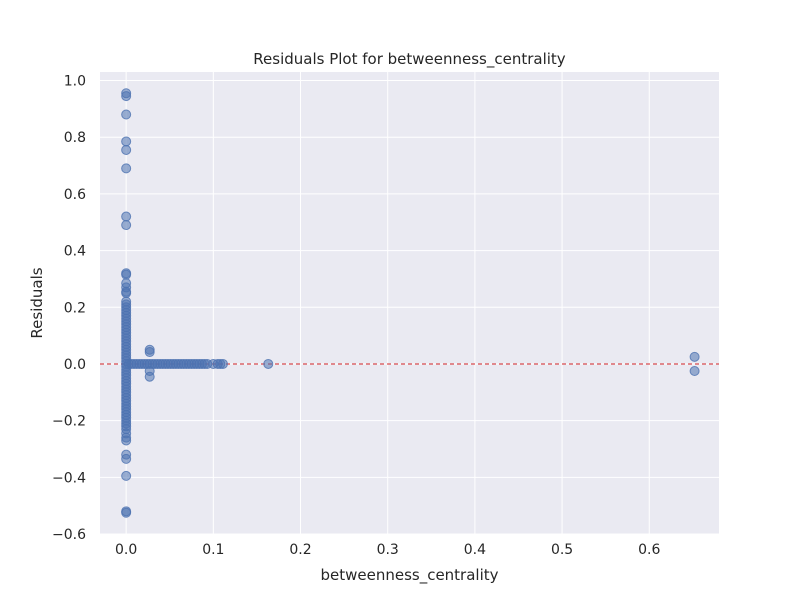  What do you see at coordinates (75, 308) in the screenshot?
I see `y-tick-label: 0.2` at bounding box center [75, 308].